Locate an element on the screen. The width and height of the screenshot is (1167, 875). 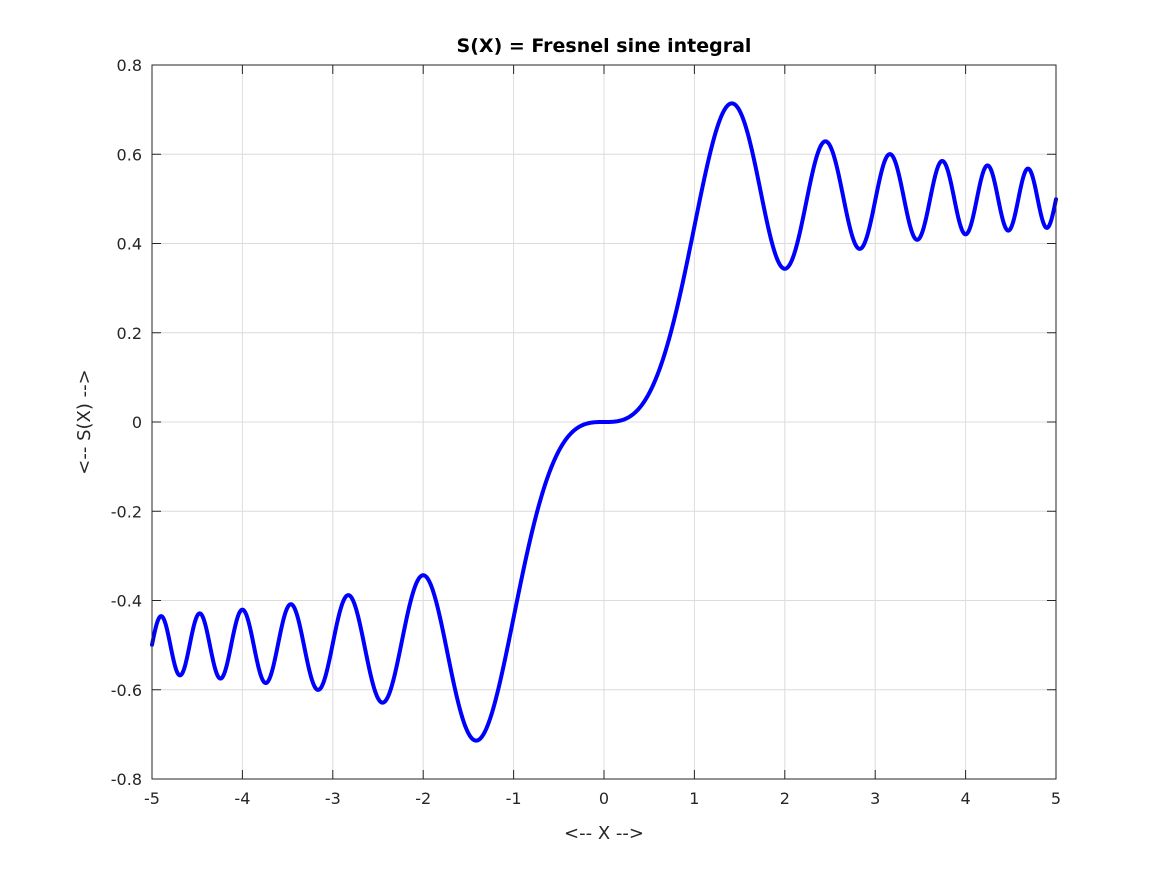
y-tick-label: -0.4 is located at coordinates (126, 601).